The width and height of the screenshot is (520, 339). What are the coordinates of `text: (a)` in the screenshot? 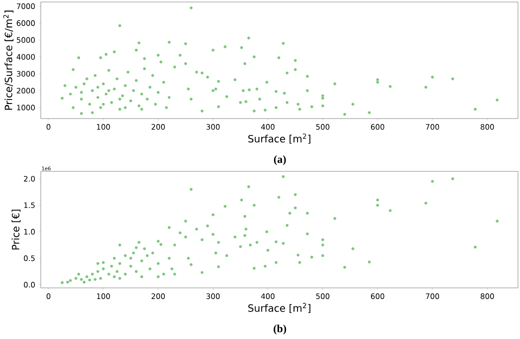 It's located at (280, 160).